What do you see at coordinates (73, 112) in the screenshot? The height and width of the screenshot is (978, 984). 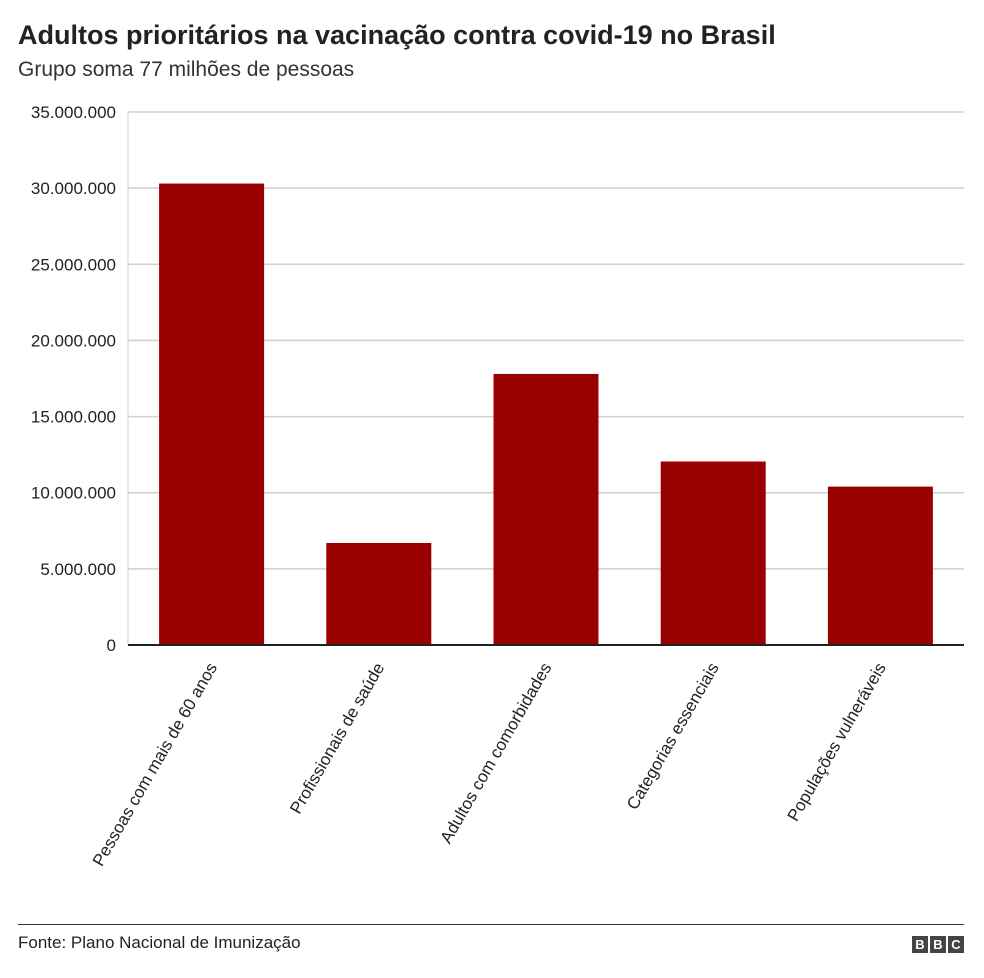 I see `y-tick-label: 35.000.000` at bounding box center [73, 112].